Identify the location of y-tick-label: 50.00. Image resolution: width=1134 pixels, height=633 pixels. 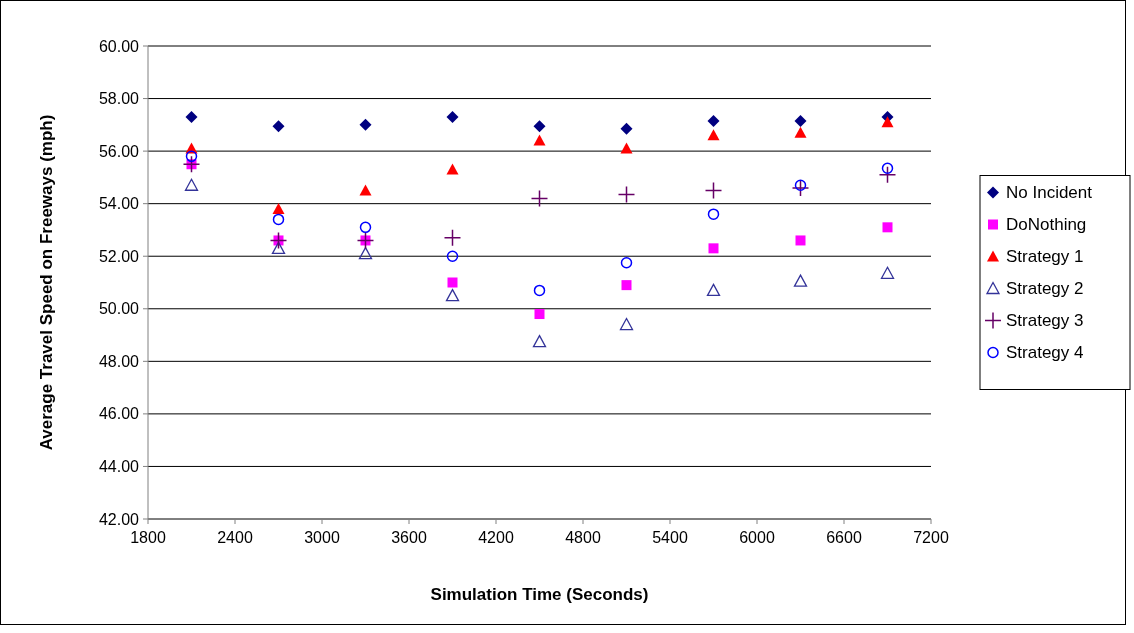
(119, 309).